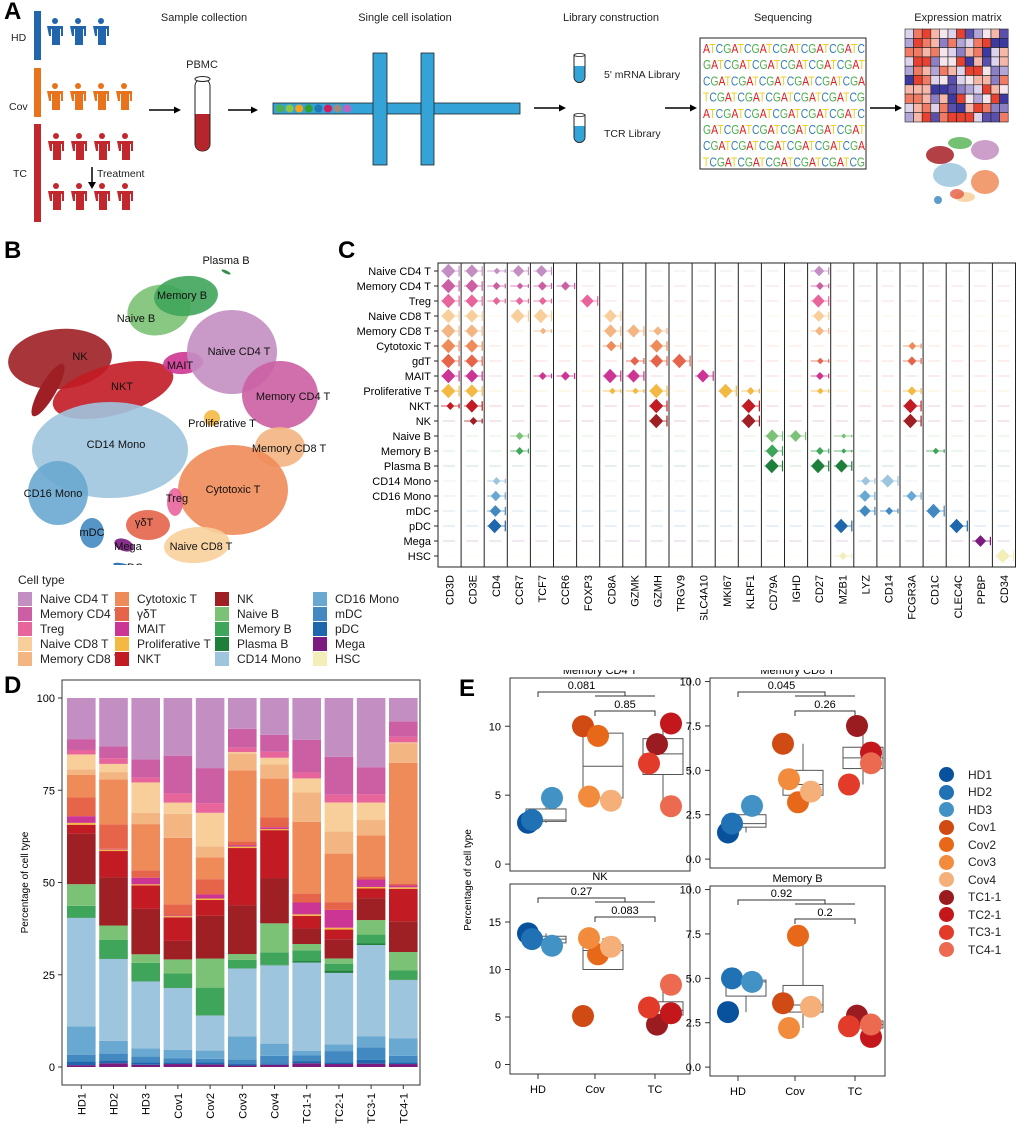  I want to click on legend-label: mDC, so click(349, 613).